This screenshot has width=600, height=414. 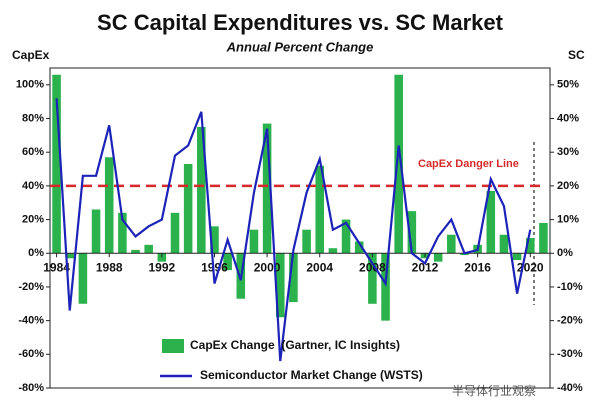 I want to click on y-tick-label: 20%, so click(x=33, y=219).